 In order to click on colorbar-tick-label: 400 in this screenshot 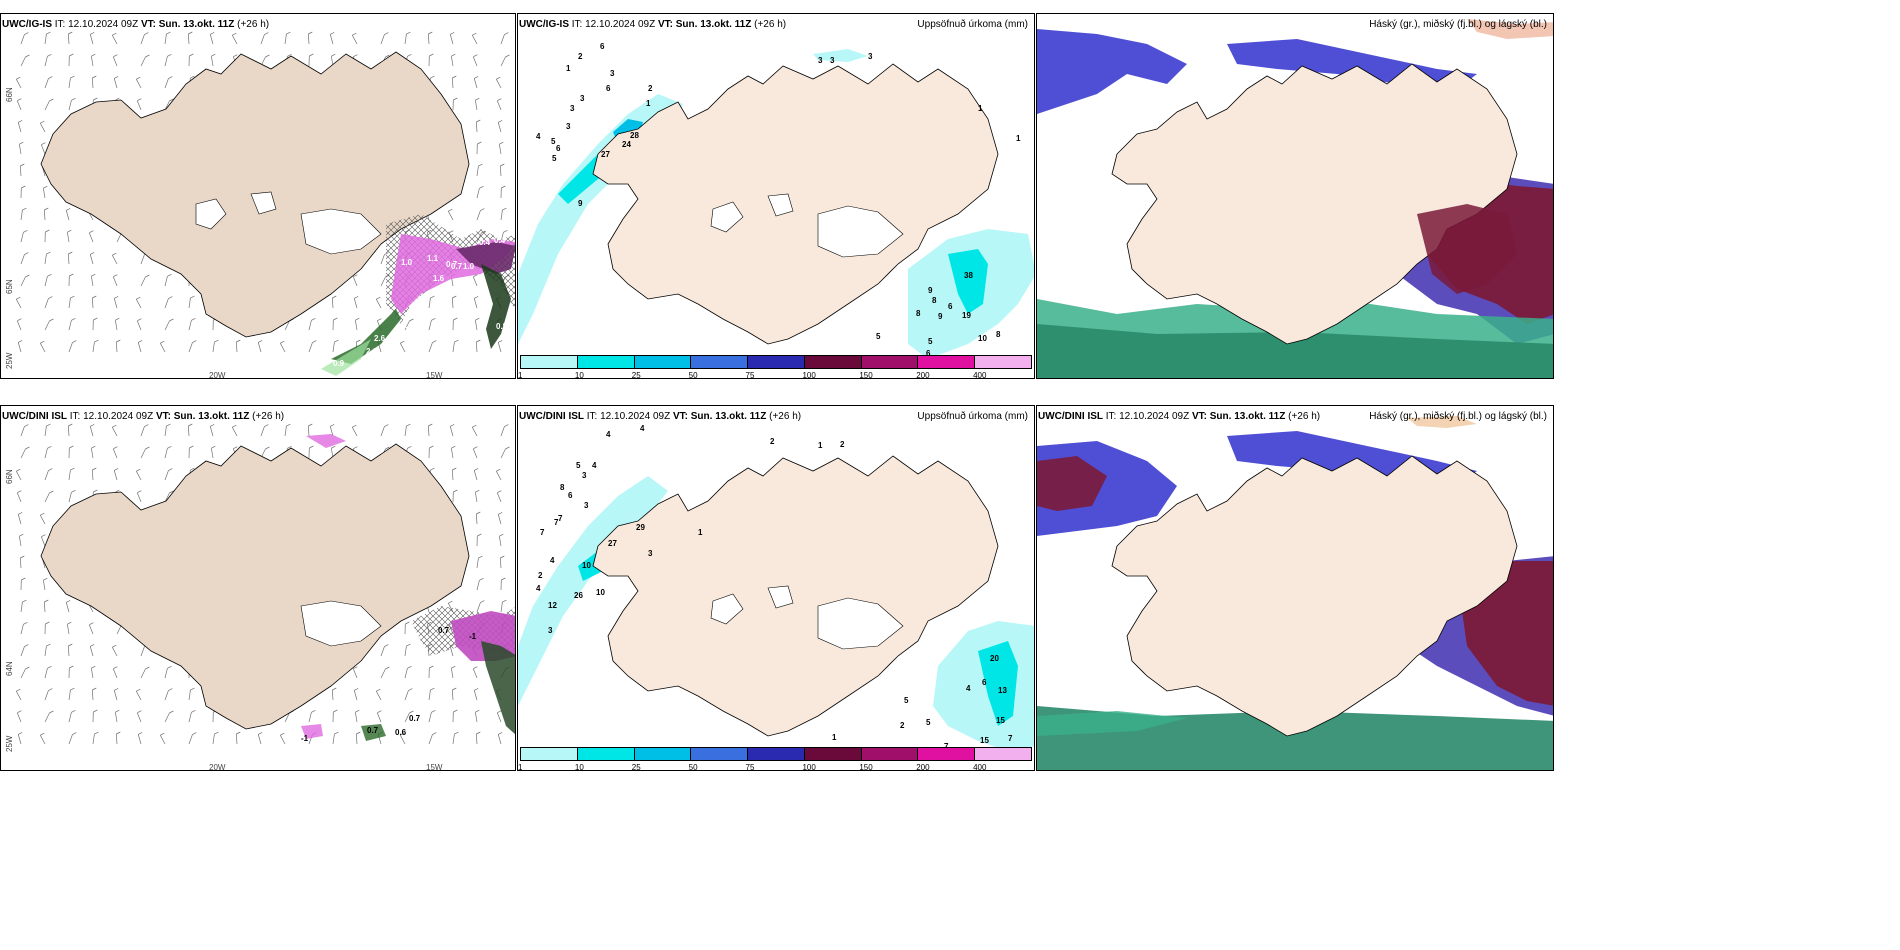, I will do `click(980, 767)`.